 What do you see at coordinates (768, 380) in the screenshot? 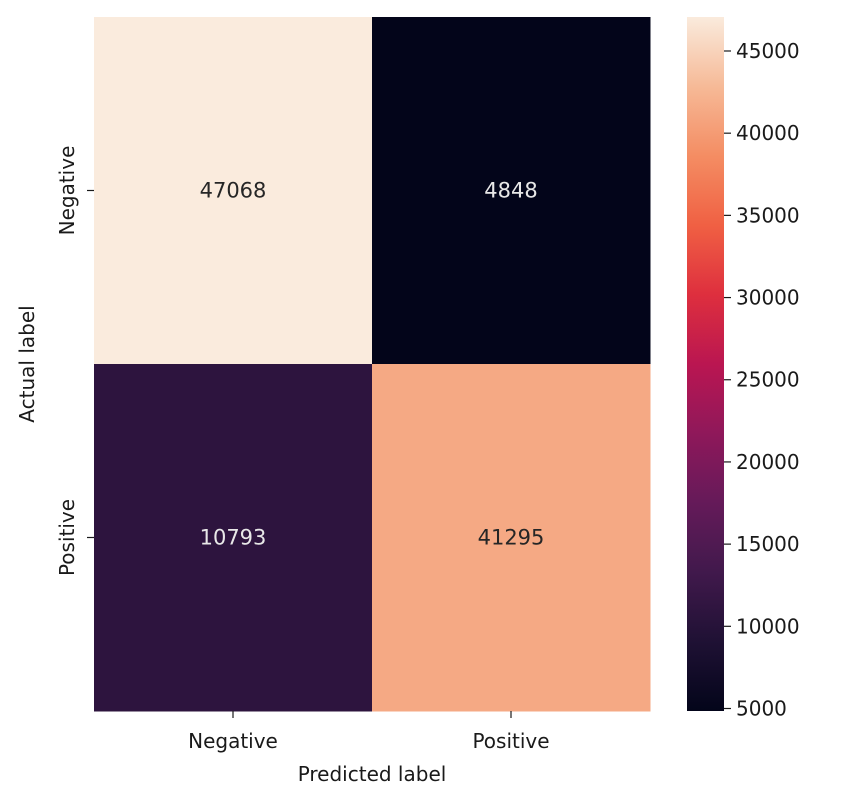
I see `colorbar-tick-label: 25000` at bounding box center [768, 380].